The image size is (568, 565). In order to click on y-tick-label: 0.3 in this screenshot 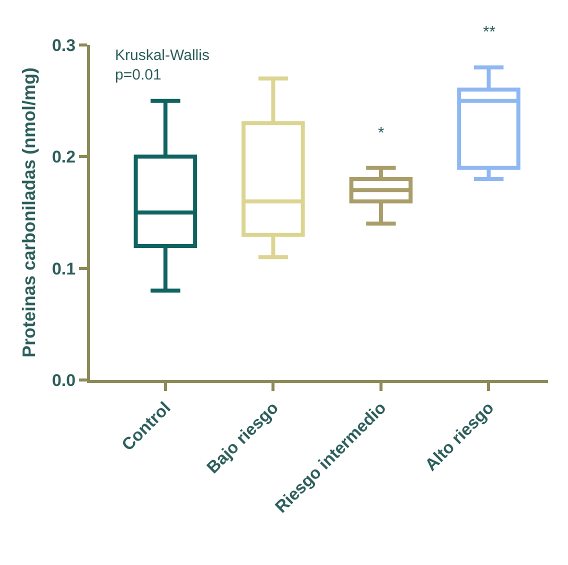, I will do `click(64, 45)`.